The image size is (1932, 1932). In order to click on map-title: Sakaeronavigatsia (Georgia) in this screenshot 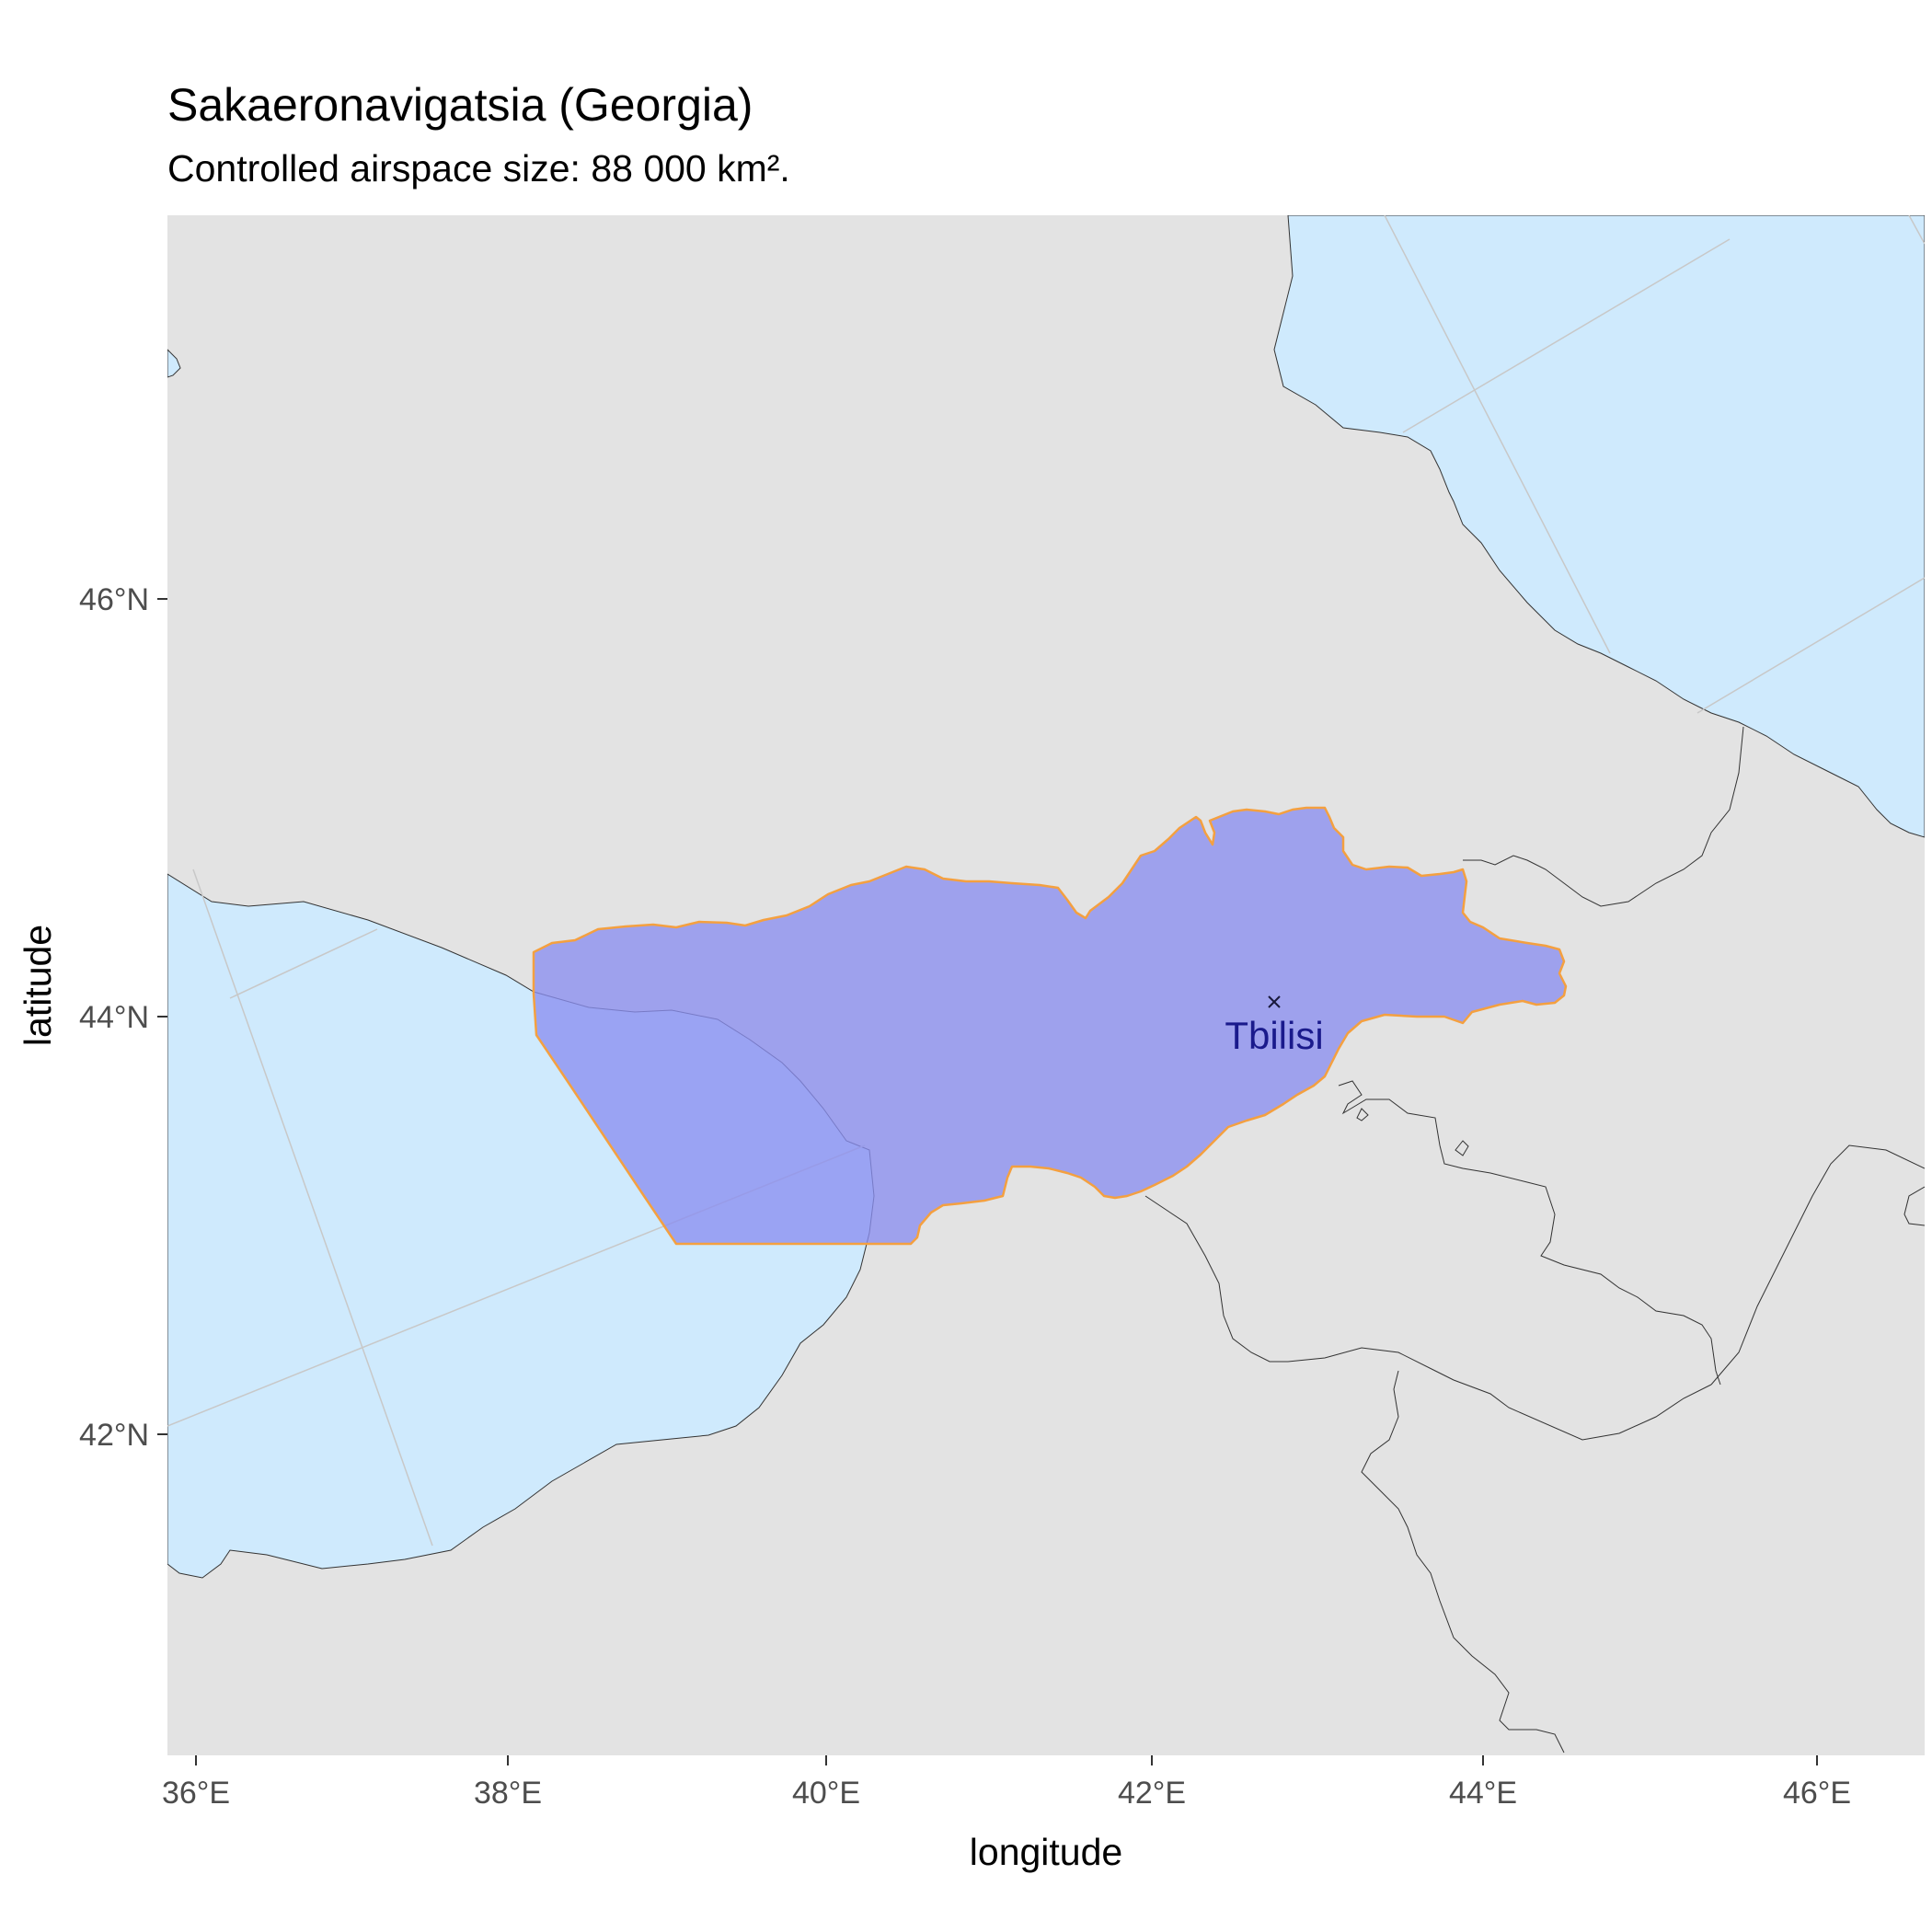, I will do `click(460, 105)`.